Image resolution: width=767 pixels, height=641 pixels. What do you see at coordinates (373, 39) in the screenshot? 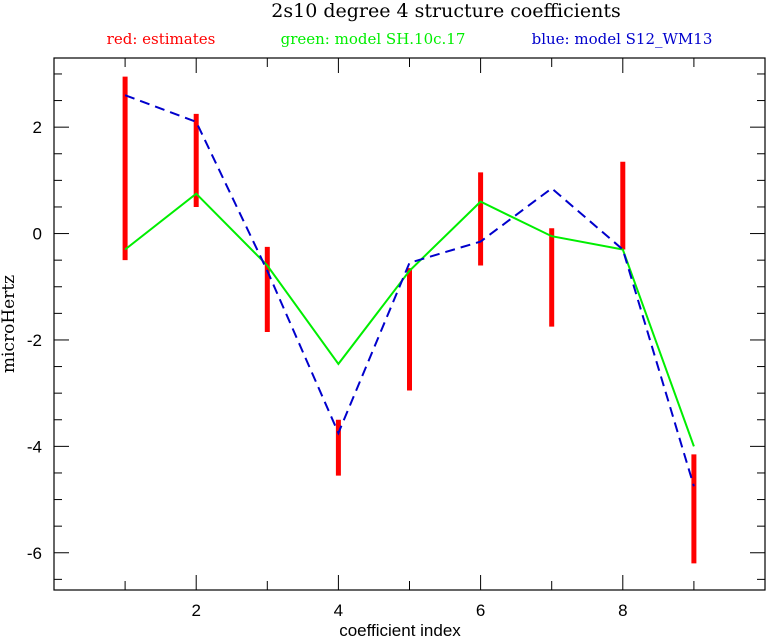
I see `legend-entry-green-model: green: model SH.10c.17` at bounding box center [373, 39].